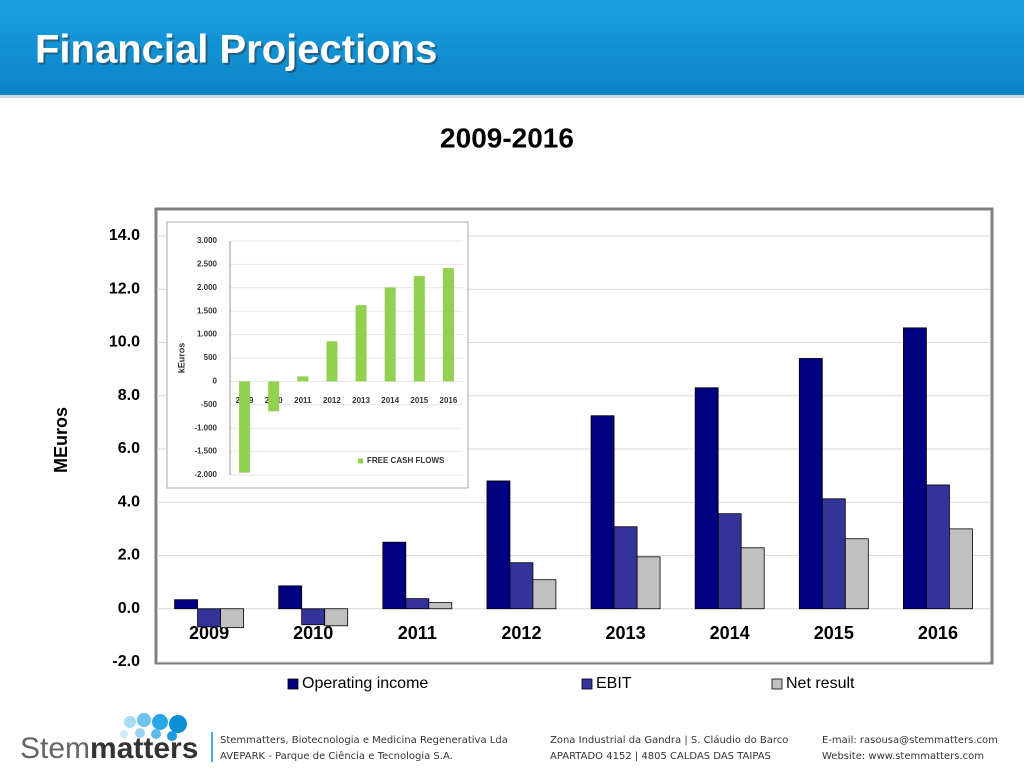 The width and height of the screenshot is (1024, 768). What do you see at coordinates (129, 555) in the screenshot?
I see `y-tick-label: 2.0` at bounding box center [129, 555].